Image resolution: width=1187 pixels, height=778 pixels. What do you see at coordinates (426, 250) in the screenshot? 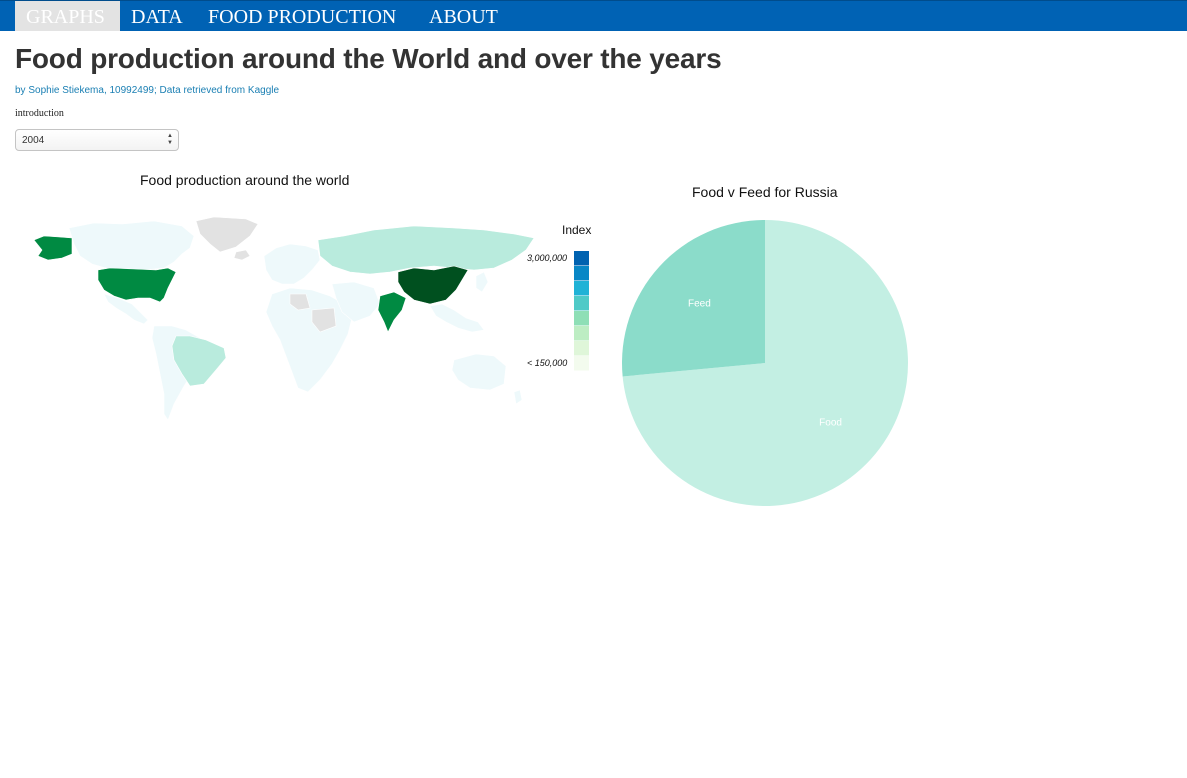
I see `country-russia` at bounding box center [426, 250].